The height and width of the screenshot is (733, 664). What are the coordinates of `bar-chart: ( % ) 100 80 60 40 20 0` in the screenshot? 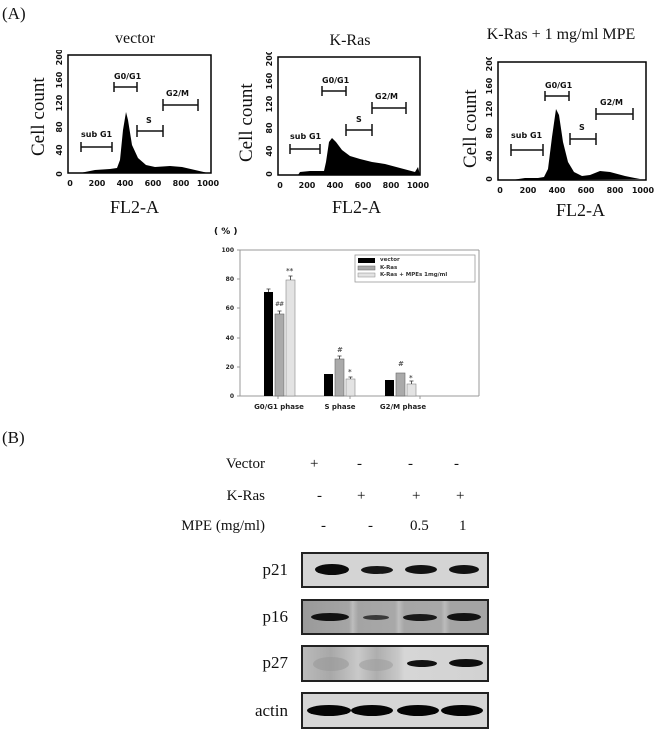 It's located at (345, 322).